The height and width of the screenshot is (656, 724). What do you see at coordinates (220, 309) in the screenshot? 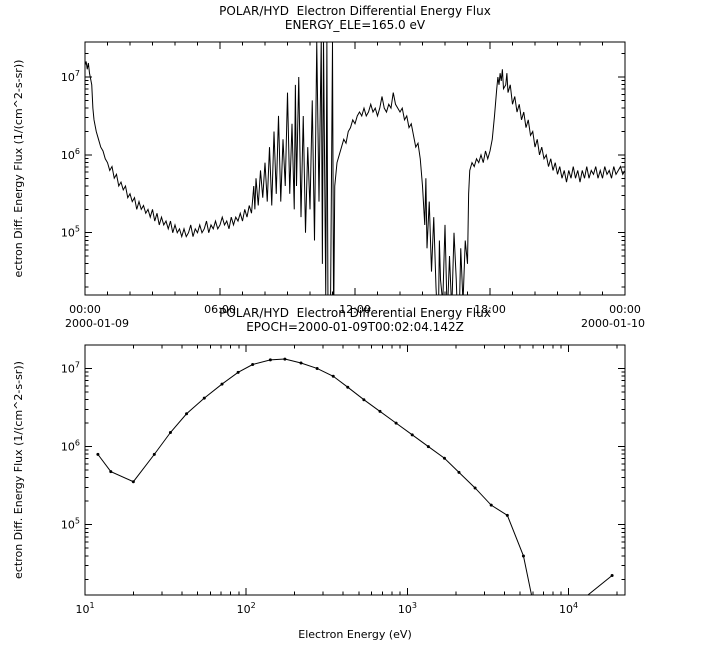
I see `time-tick-label: 06:00` at bounding box center [220, 309].